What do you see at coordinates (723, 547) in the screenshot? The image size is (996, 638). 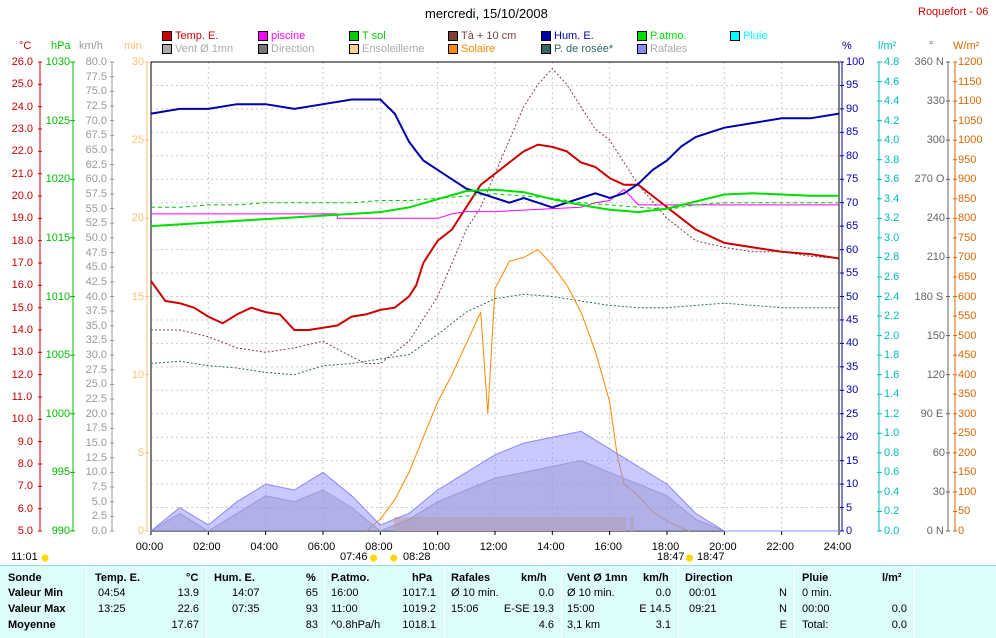 I see `x-tick-label: 20:00` at bounding box center [723, 547].